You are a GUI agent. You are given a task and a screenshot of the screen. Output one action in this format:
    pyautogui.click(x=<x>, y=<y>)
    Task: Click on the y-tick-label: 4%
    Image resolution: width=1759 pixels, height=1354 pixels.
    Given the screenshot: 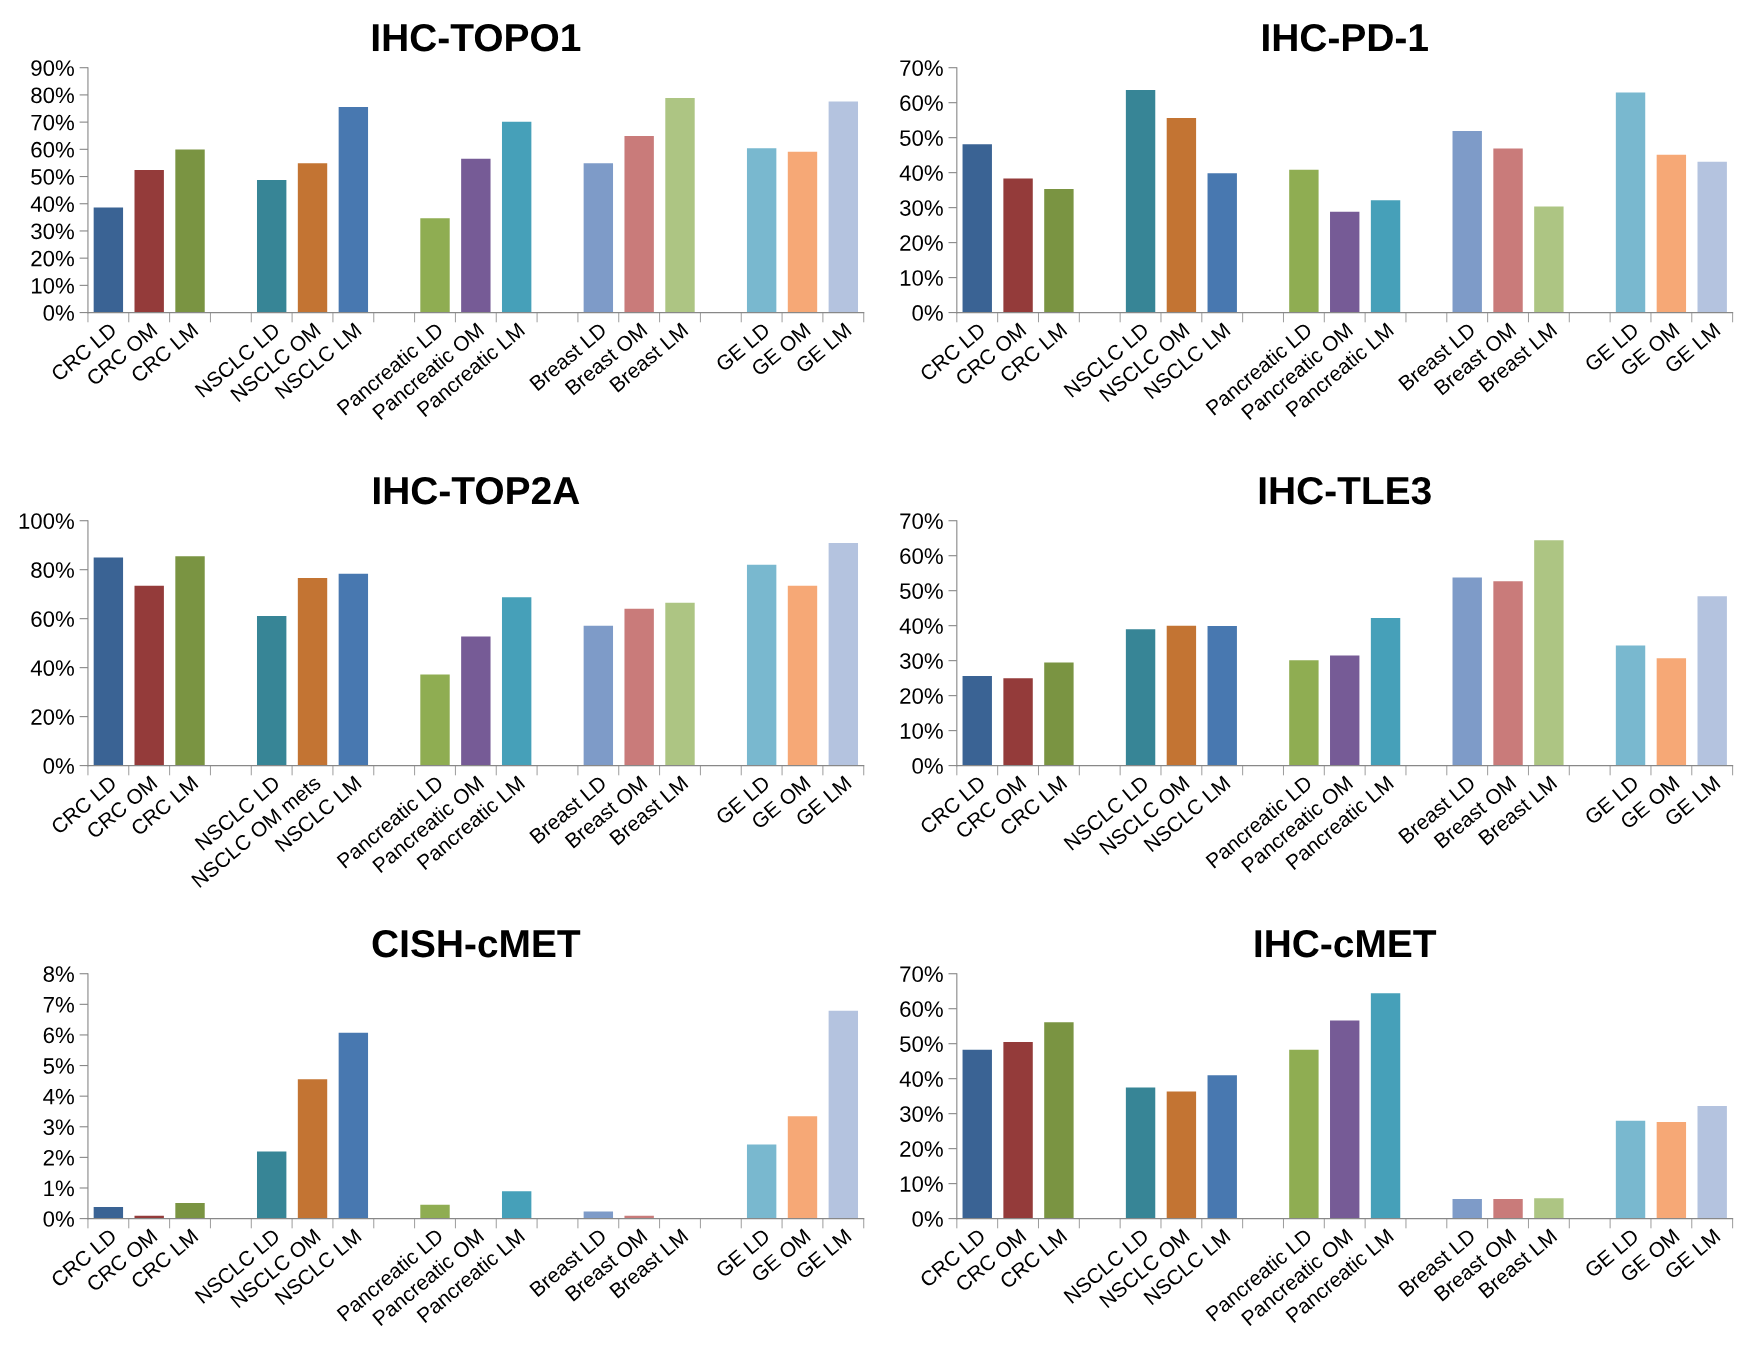 What is the action you would take?
    pyautogui.click(x=58, y=1096)
    